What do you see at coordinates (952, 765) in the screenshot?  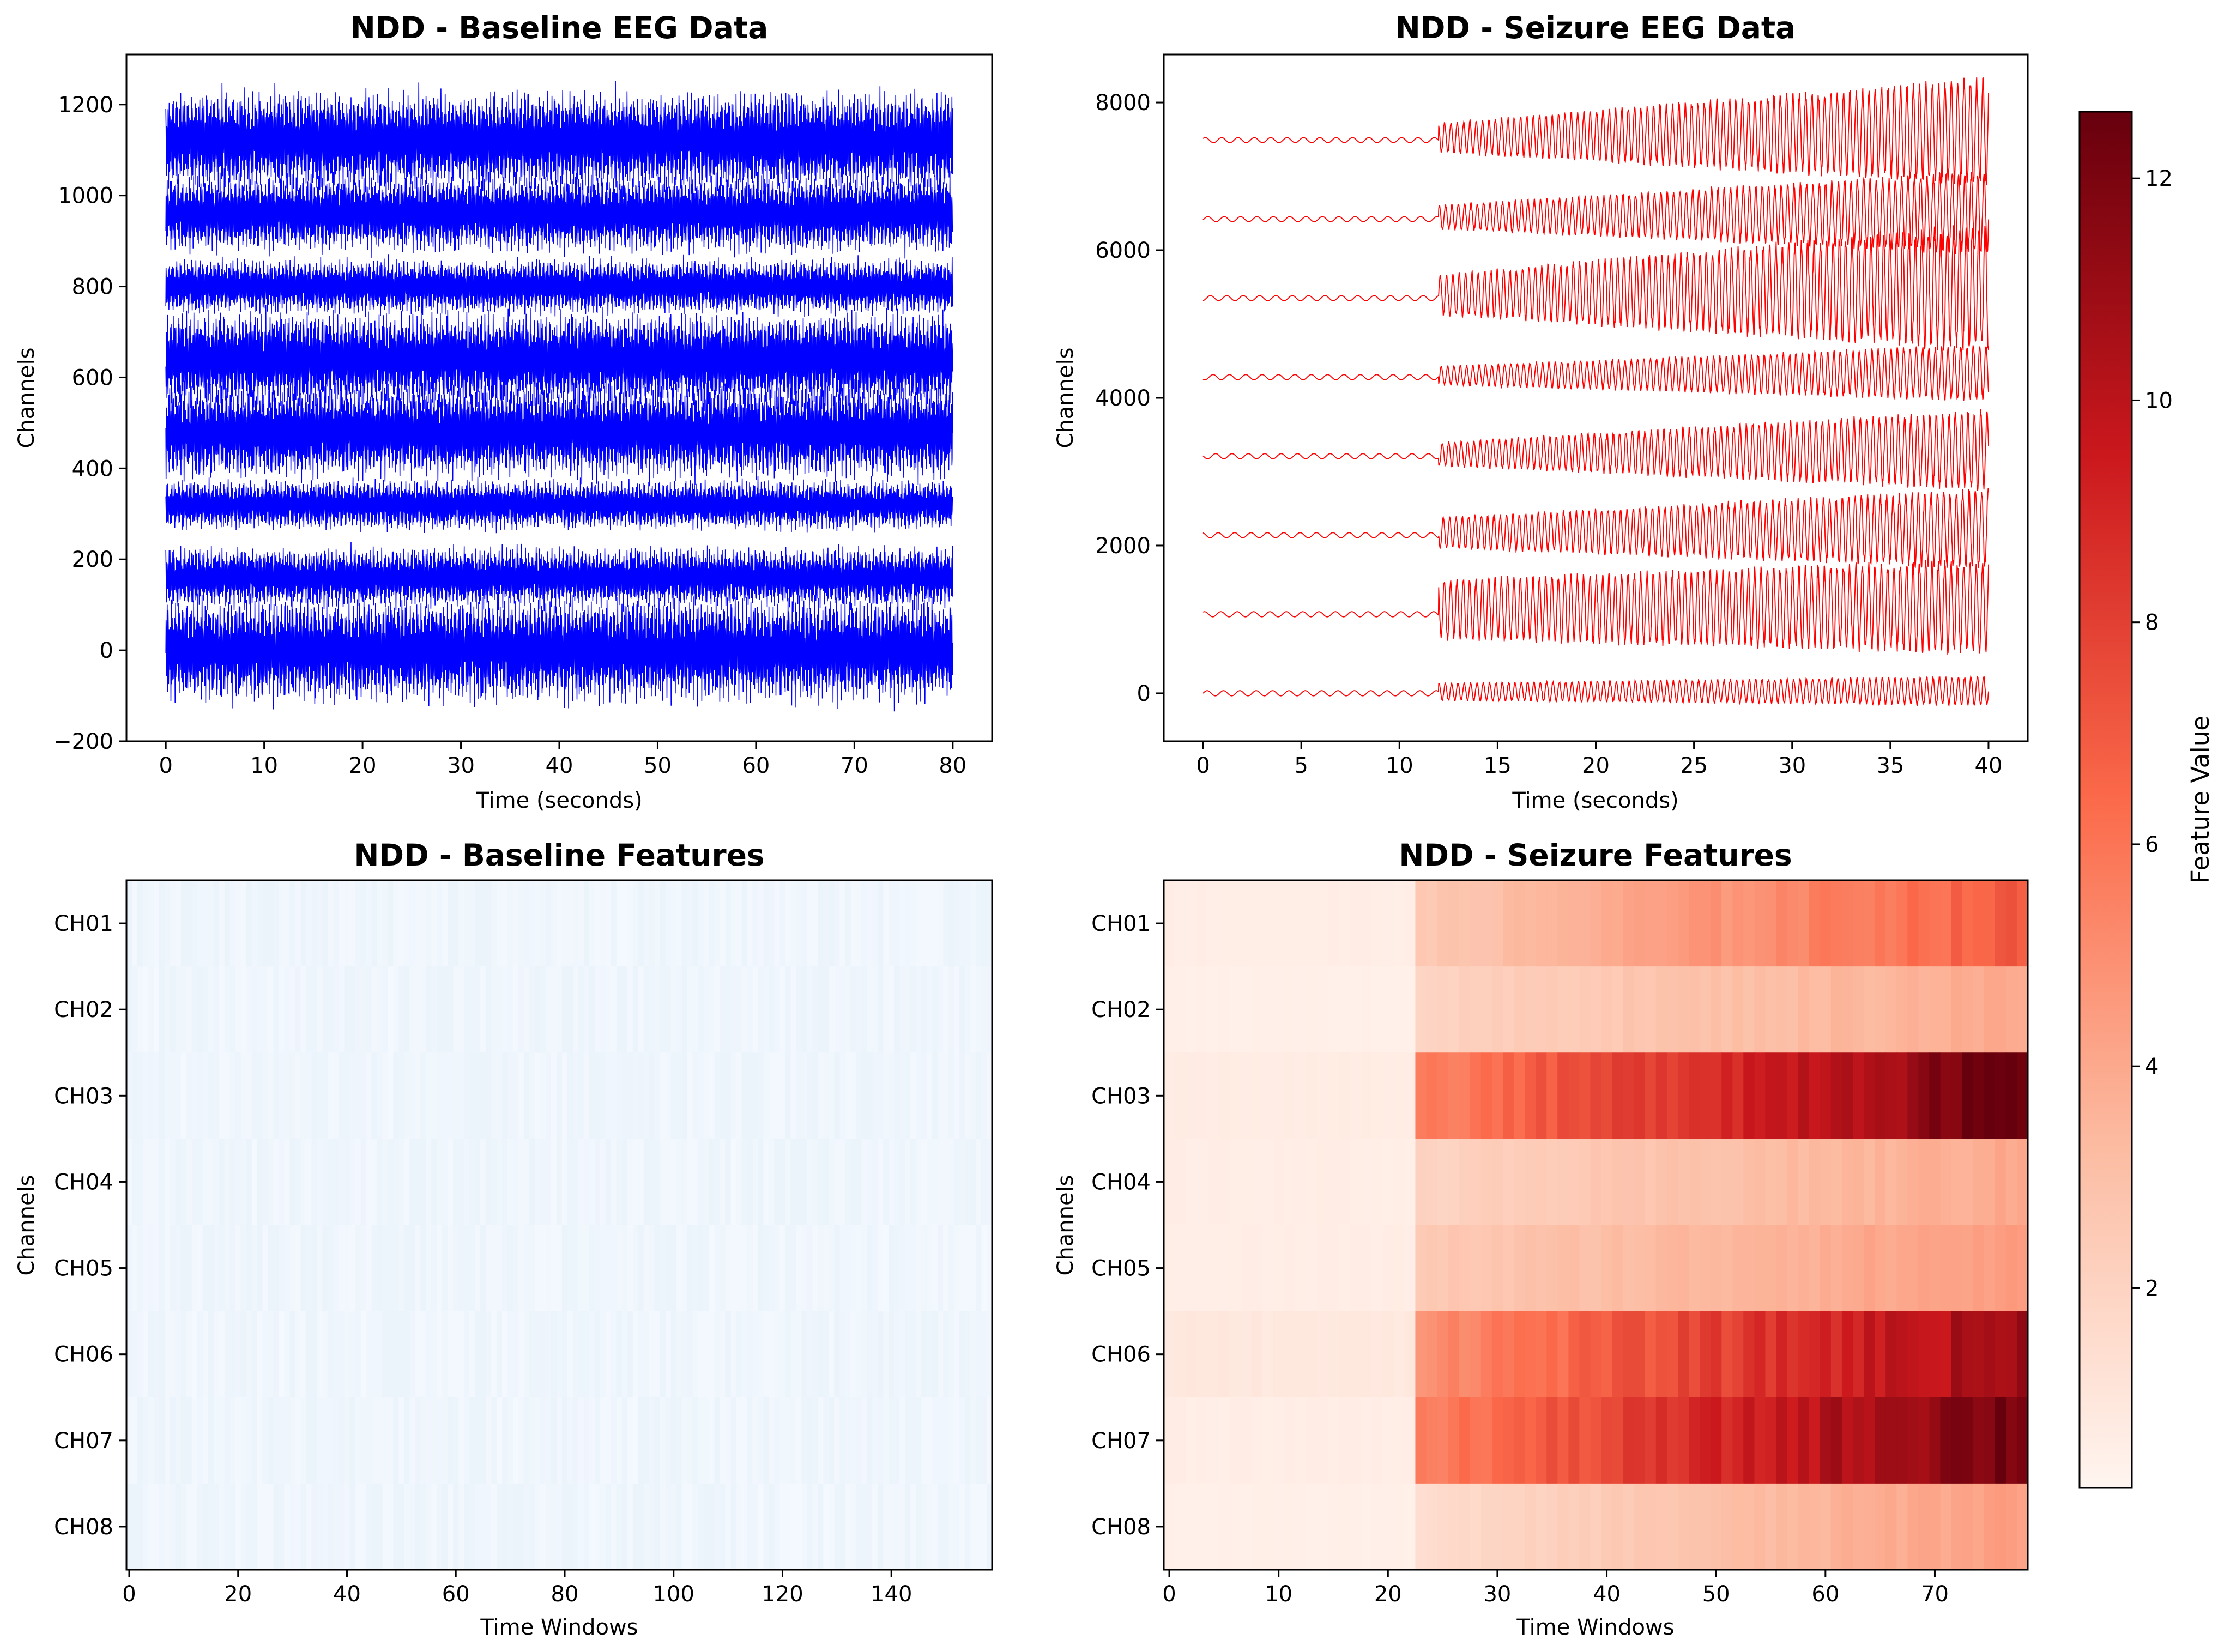 I see `baseline-eeg-x-tick-label: 80` at bounding box center [952, 765].